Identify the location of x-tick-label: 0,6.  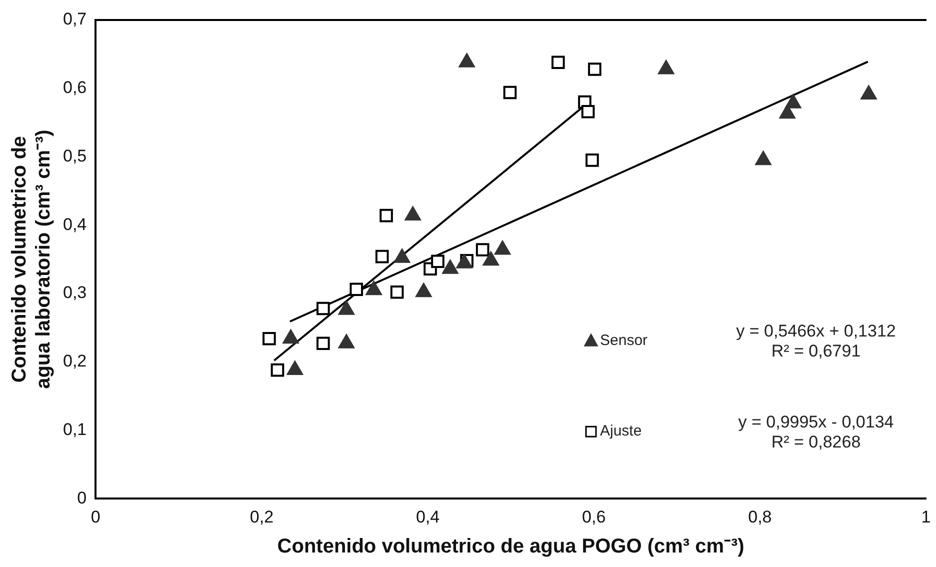
(594, 516).